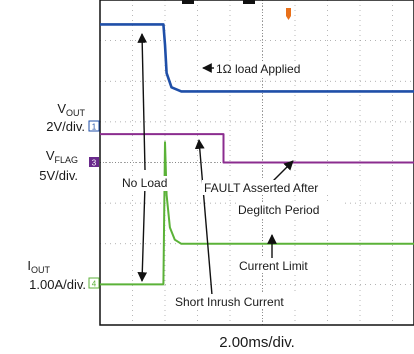 The height and width of the screenshot is (354, 414). What do you see at coordinates (257, 148) in the screenshot?
I see `trace-v-flag` at bounding box center [257, 148].